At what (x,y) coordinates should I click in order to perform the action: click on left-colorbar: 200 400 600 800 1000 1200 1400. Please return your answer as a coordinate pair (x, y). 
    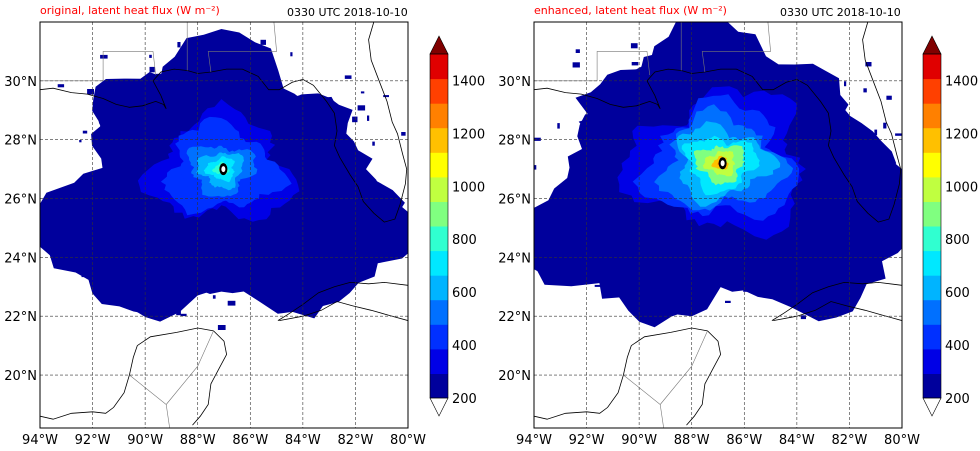
    Looking at the image, I should click on (457, 226).